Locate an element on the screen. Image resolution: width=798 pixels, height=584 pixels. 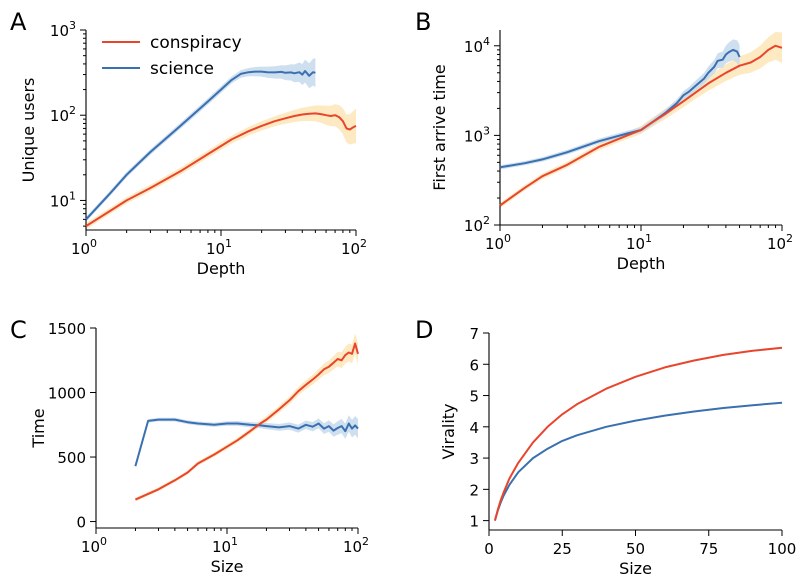
series-line-conspiracy-b is located at coordinates (641, 125).